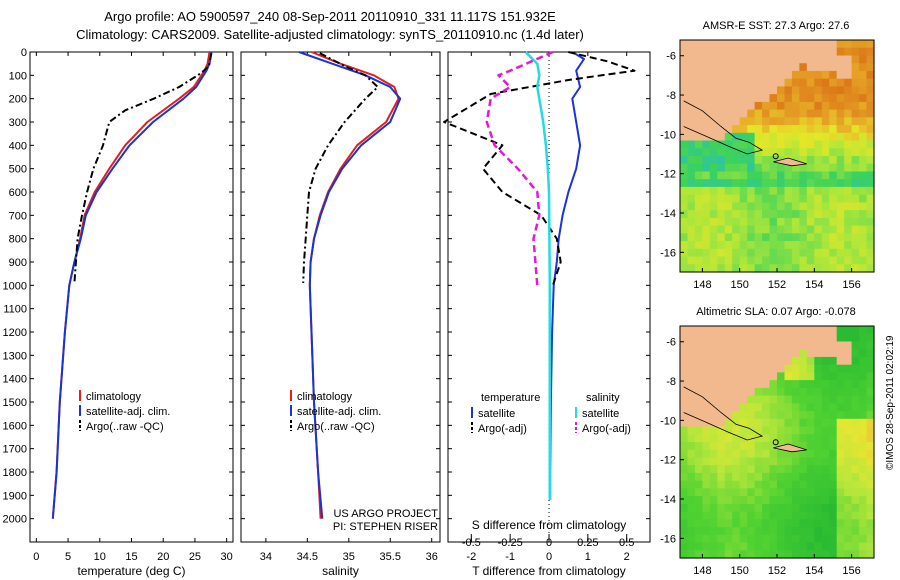  What do you see at coordinates (668, 214) in the screenshot?
I see `sst-map-lat-label: -14` at bounding box center [668, 214].